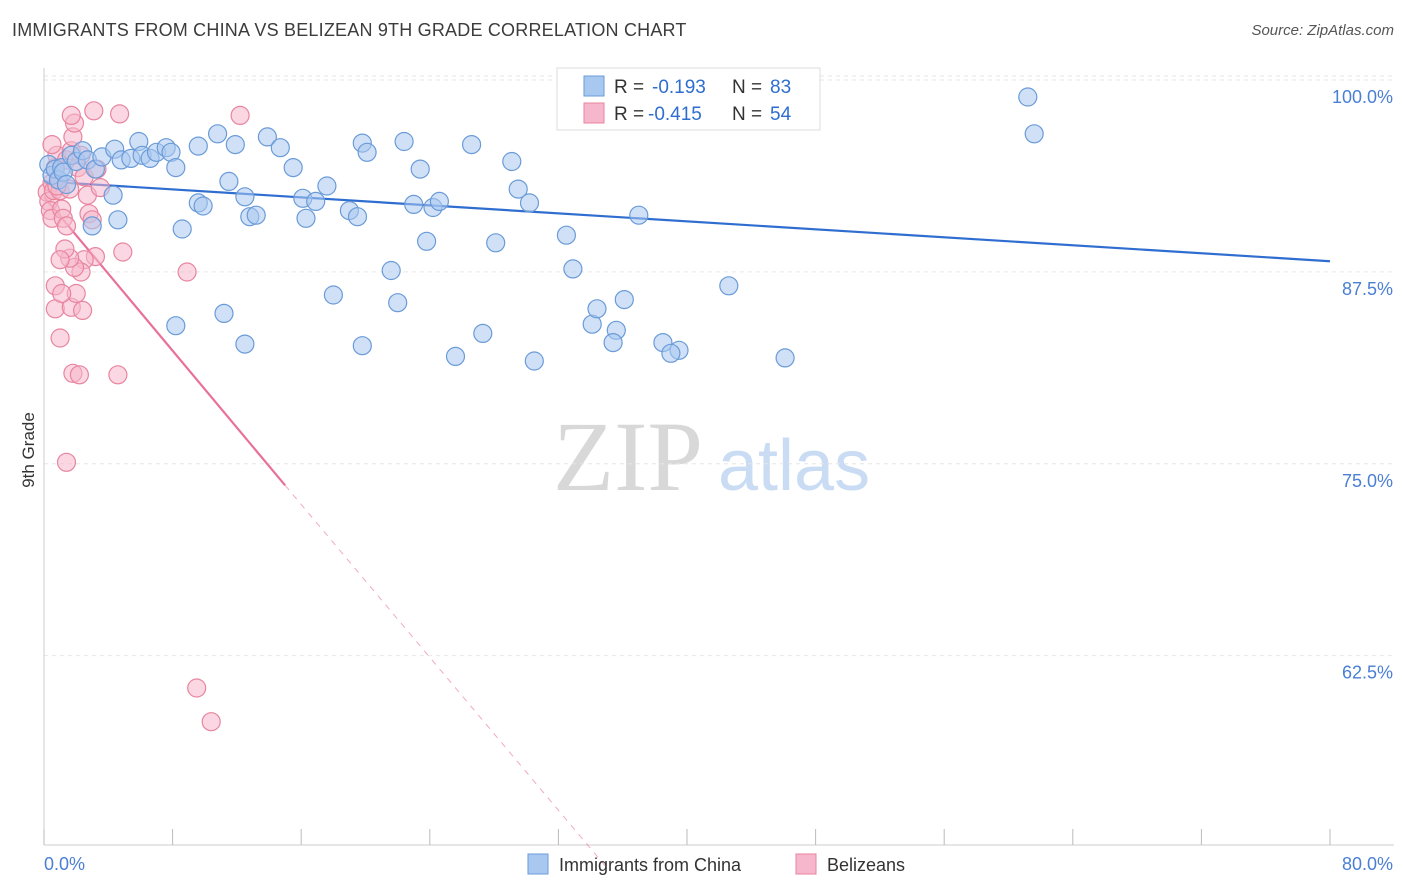 The height and width of the screenshot is (892, 1406). What do you see at coordinates (794, 466) in the screenshot?
I see `watermark-atlas: atlas` at bounding box center [794, 466].